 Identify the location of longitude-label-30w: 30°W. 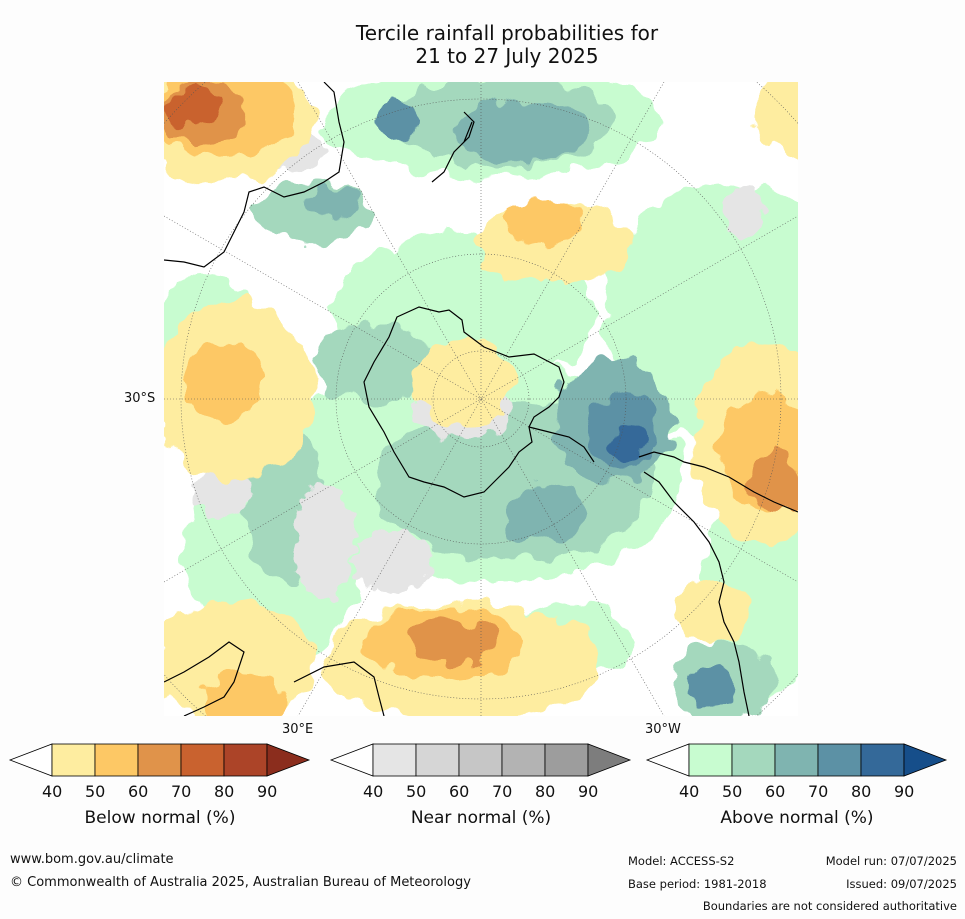
(663, 729).